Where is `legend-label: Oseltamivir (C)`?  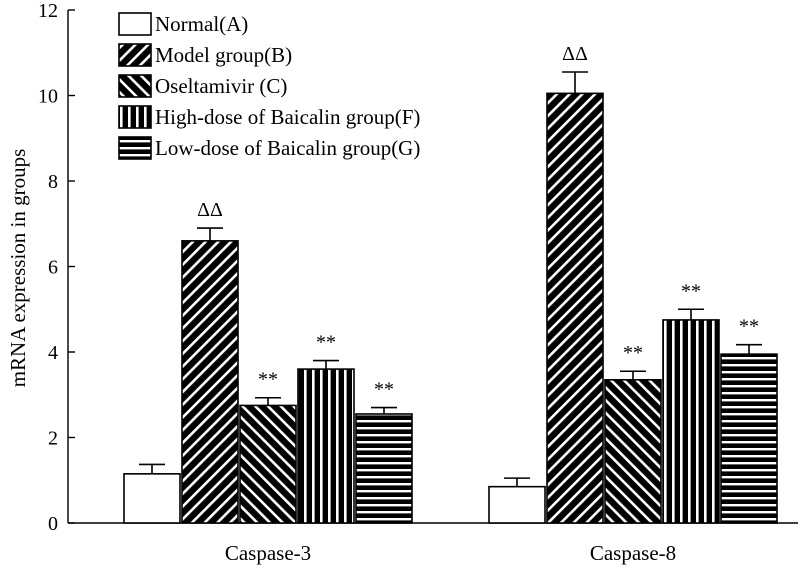 legend-label: Oseltamivir (C) is located at coordinates (221, 86).